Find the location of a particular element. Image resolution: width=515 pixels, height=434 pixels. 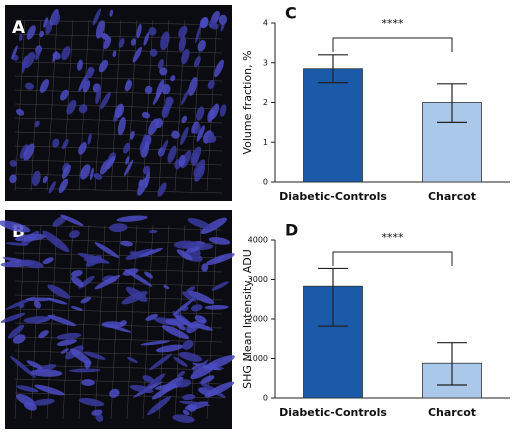

significance-bracket is located at coordinates (392, 258).